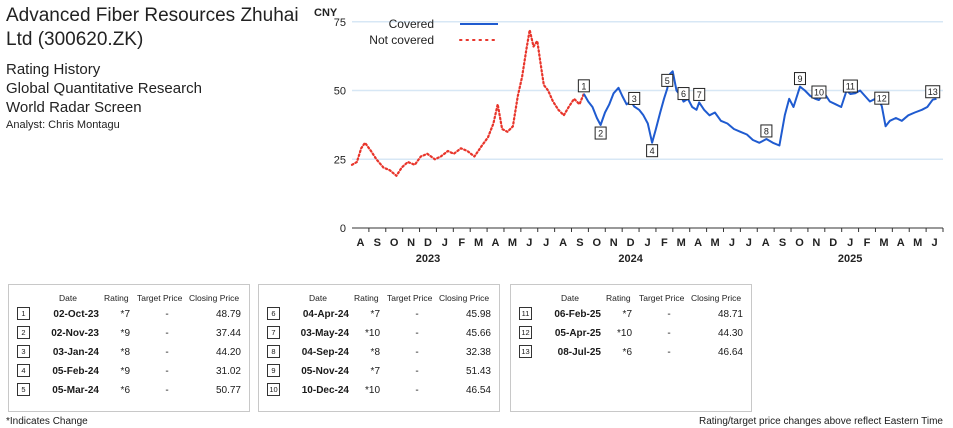 Image resolution: width=953 pixels, height=428 pixels. I want to click on table-row: 13 08-Jul-25 *6 - 46.64, so click(631, 353).